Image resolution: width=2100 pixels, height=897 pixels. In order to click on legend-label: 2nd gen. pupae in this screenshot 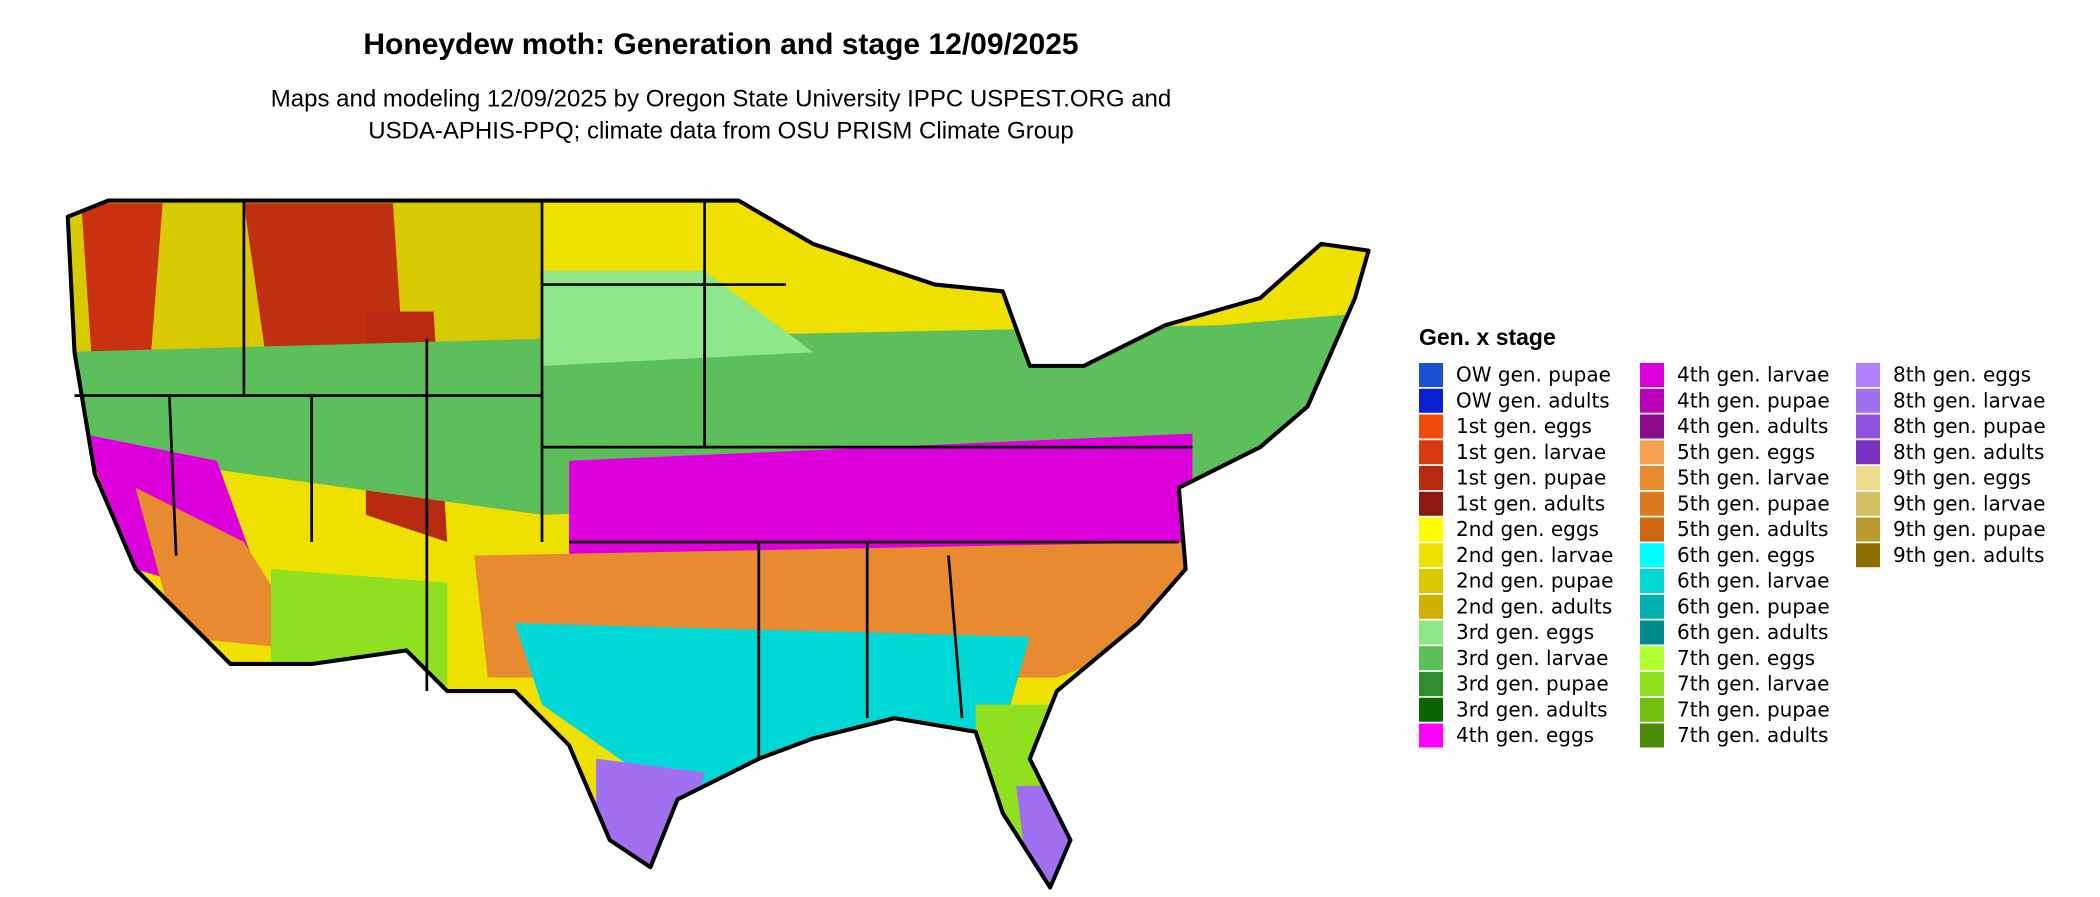, I will do `click(1534, 581)`.